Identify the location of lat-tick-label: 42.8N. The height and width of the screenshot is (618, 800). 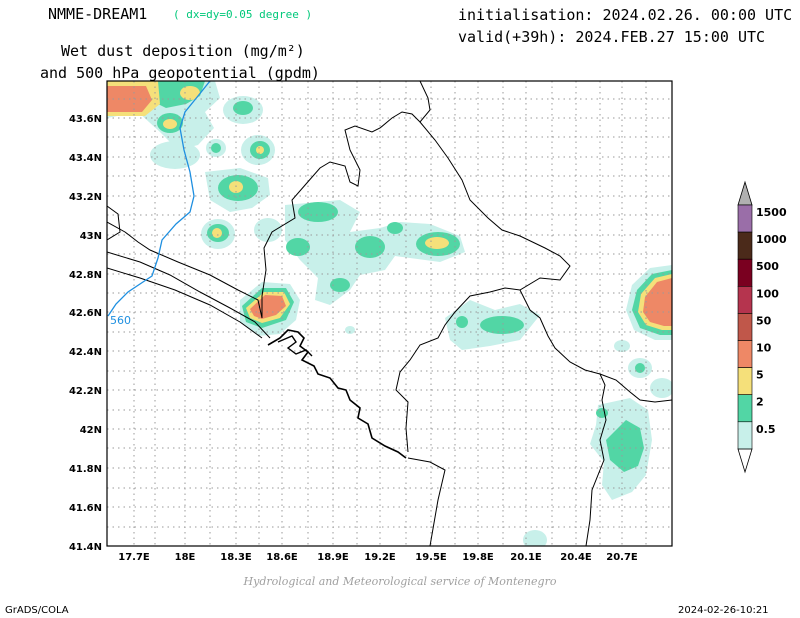
(85, 275).